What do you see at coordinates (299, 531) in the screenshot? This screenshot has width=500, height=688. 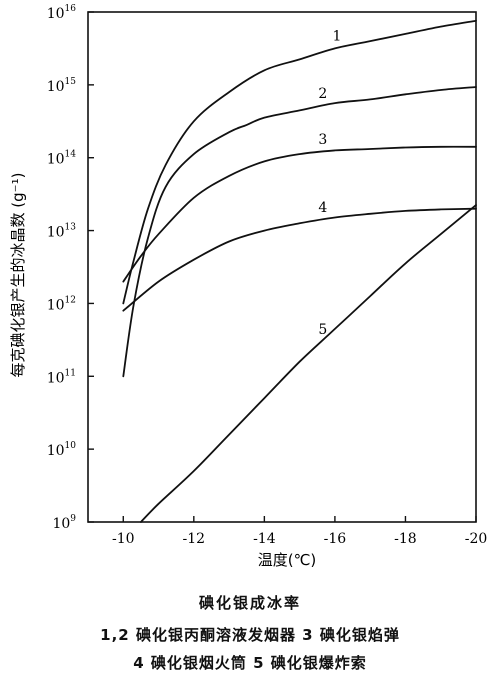 I see `x-axis-ticks: -10 -12 -14 -16 -18 -20` at bounding box center [299, 531].